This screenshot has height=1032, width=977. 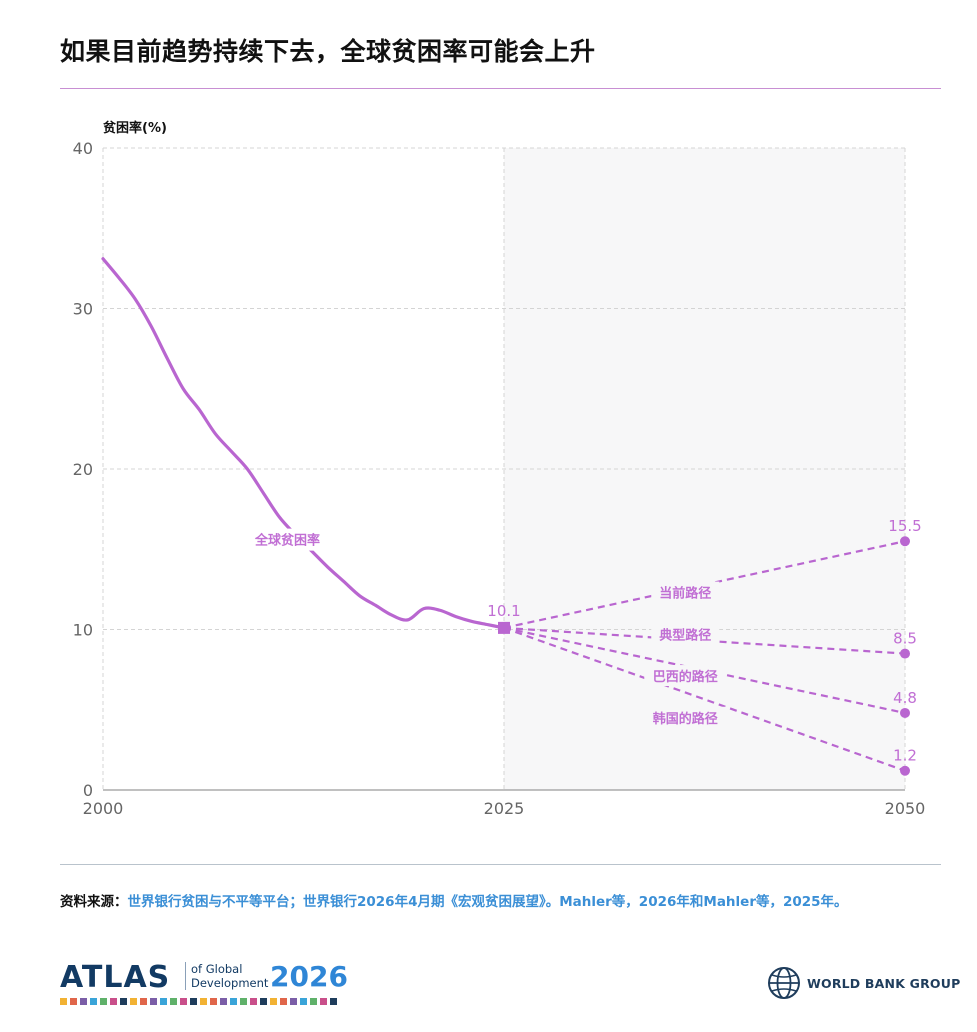 What do you see at coordinates (904, 526) in the screenshot?
I see `scenario-end-value: 15.5` at bounding box center [904, 526].